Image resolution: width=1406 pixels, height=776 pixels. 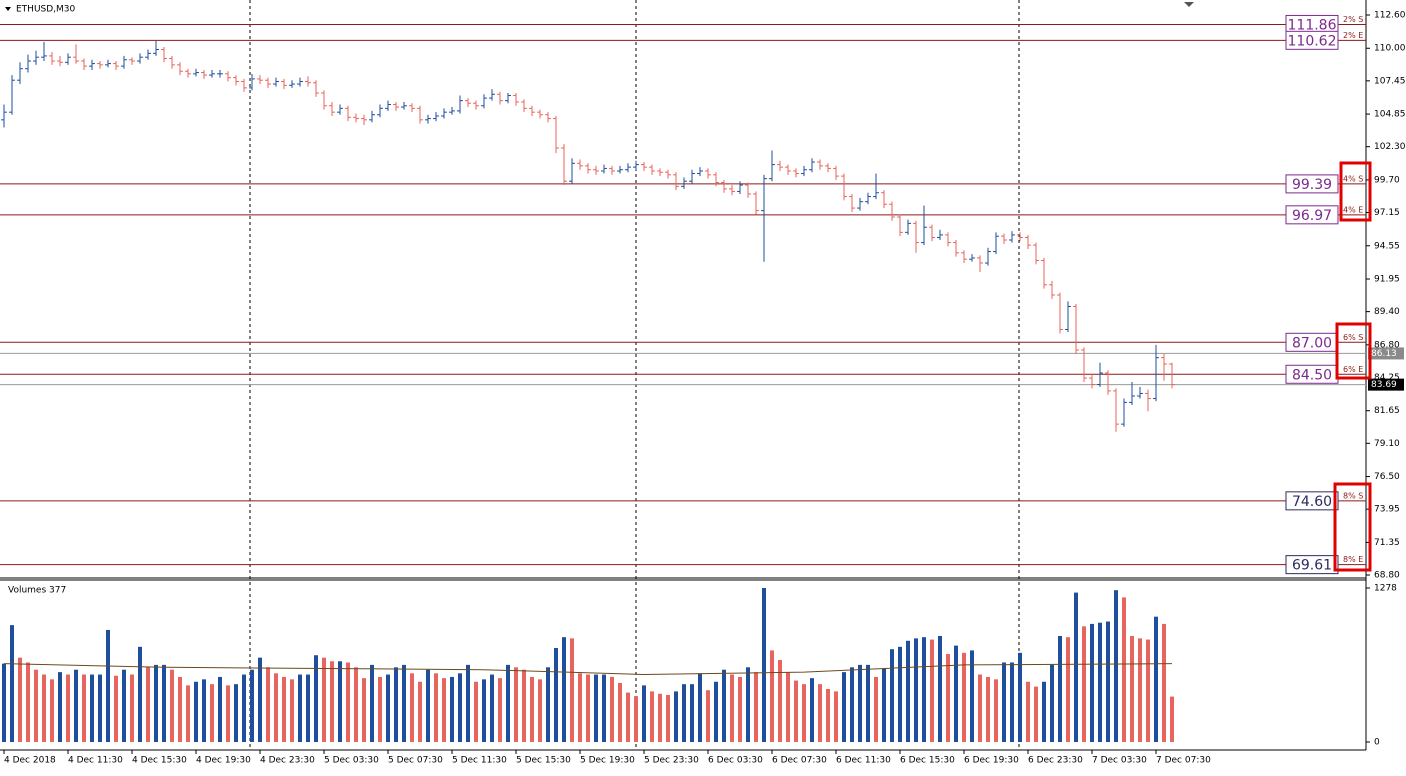 What do you see at coordinates (1353, 337) in the screenshot?
I see `level-tag: 6% S` at bounding box center [1353, 337].